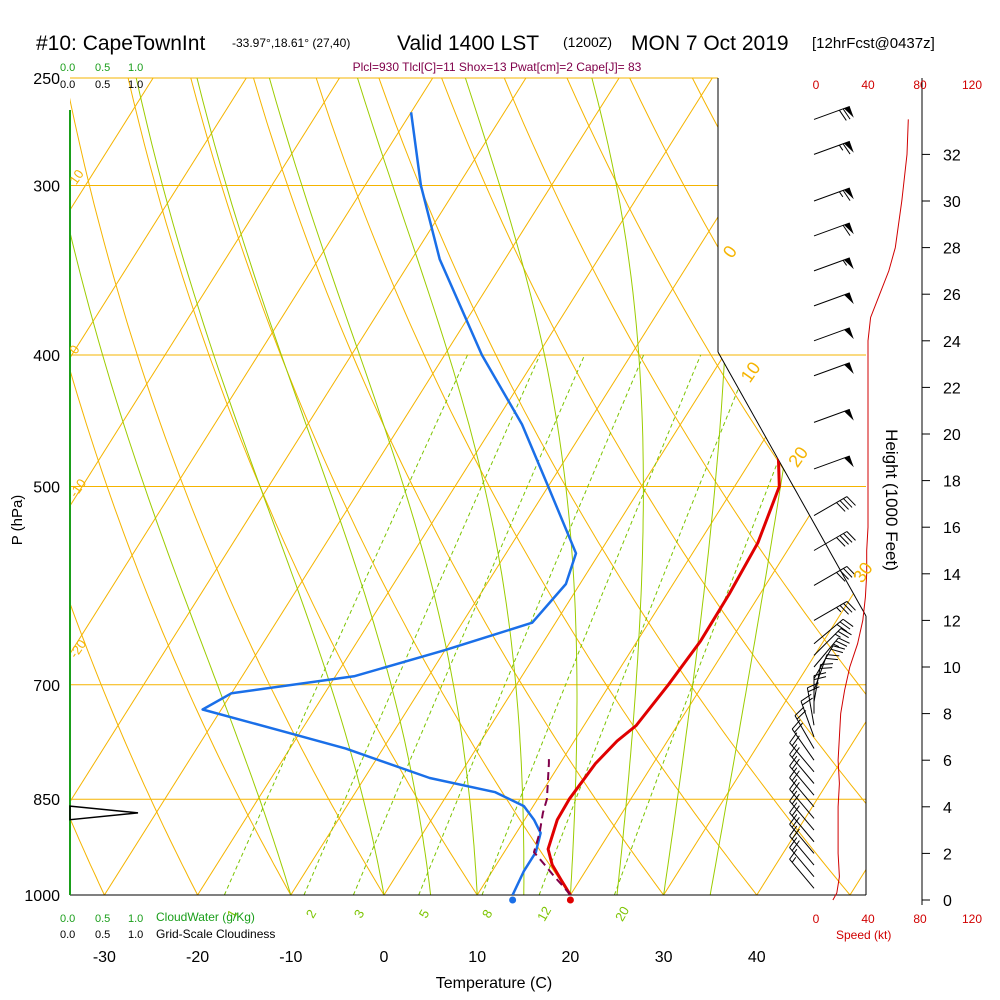  I want to click on cloudwater-tick-bottom-05: 0.5, so click(102, 919).